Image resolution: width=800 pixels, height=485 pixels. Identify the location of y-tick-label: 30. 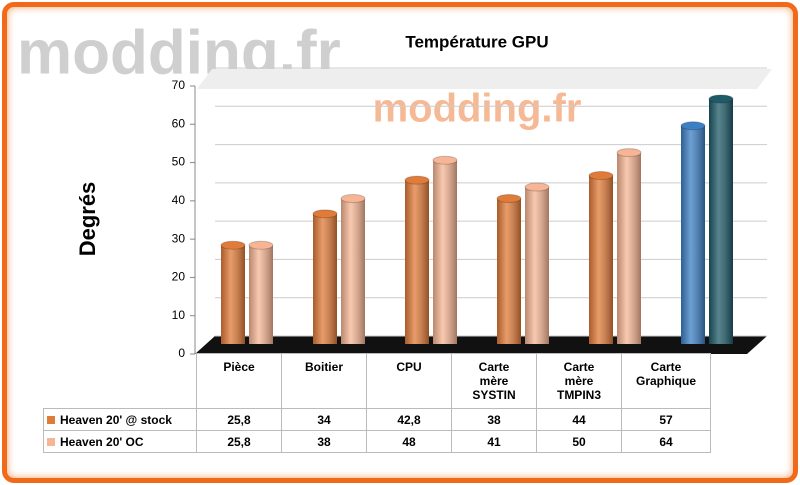
(179, 238).